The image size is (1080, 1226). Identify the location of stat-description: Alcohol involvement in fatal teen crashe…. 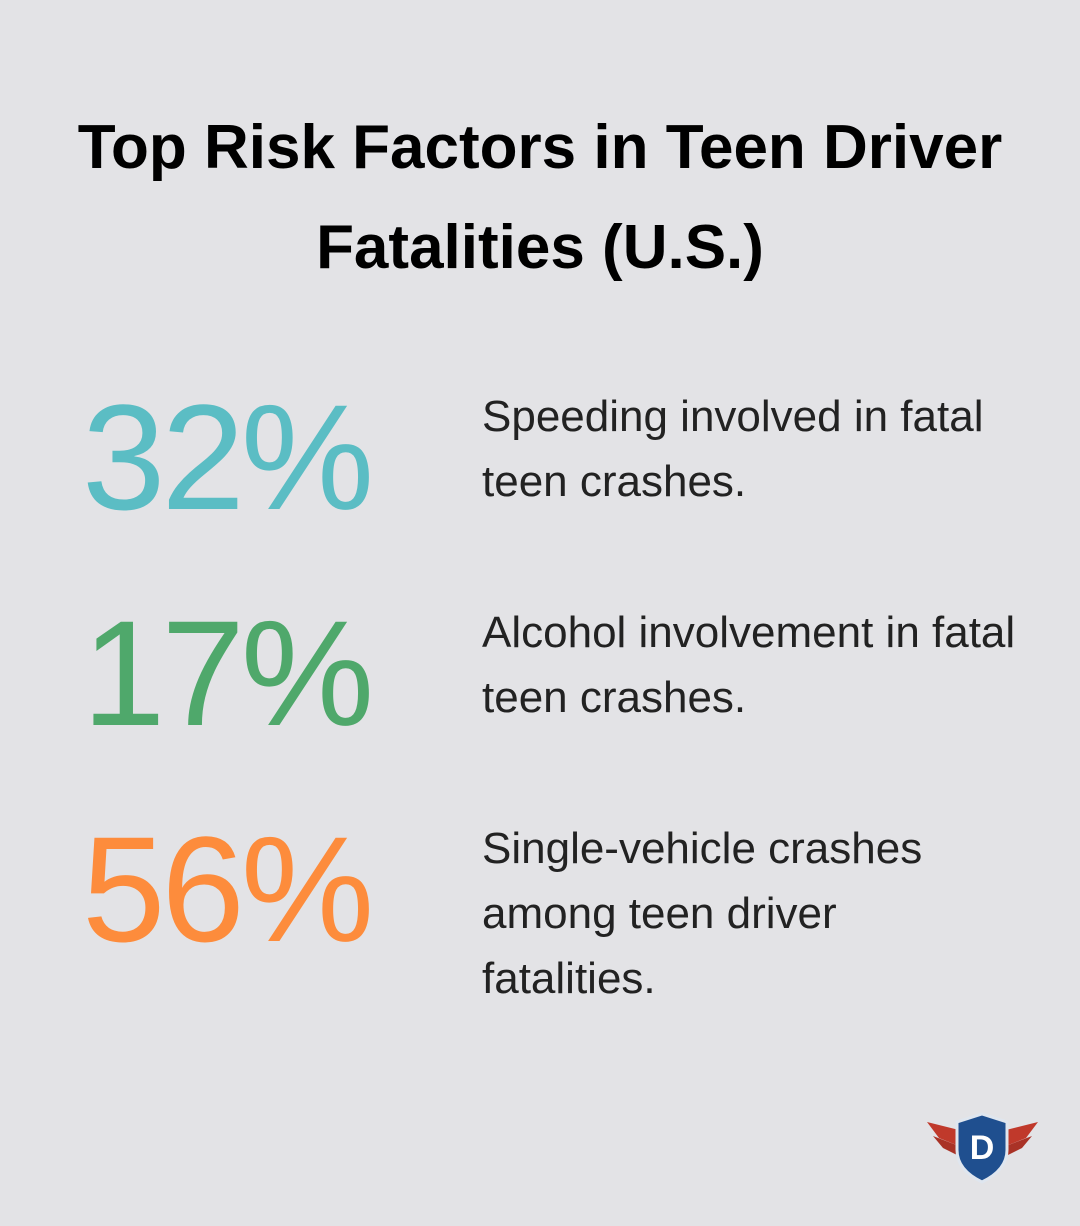
(749, 665).